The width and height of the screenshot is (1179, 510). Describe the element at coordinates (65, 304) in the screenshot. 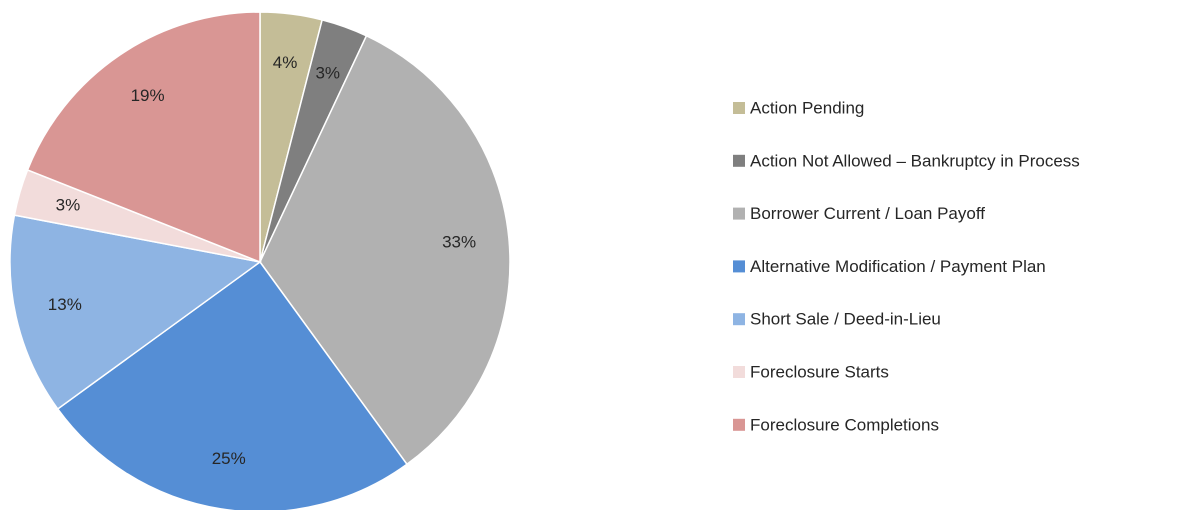

I see `data-label: 13%` at that location.